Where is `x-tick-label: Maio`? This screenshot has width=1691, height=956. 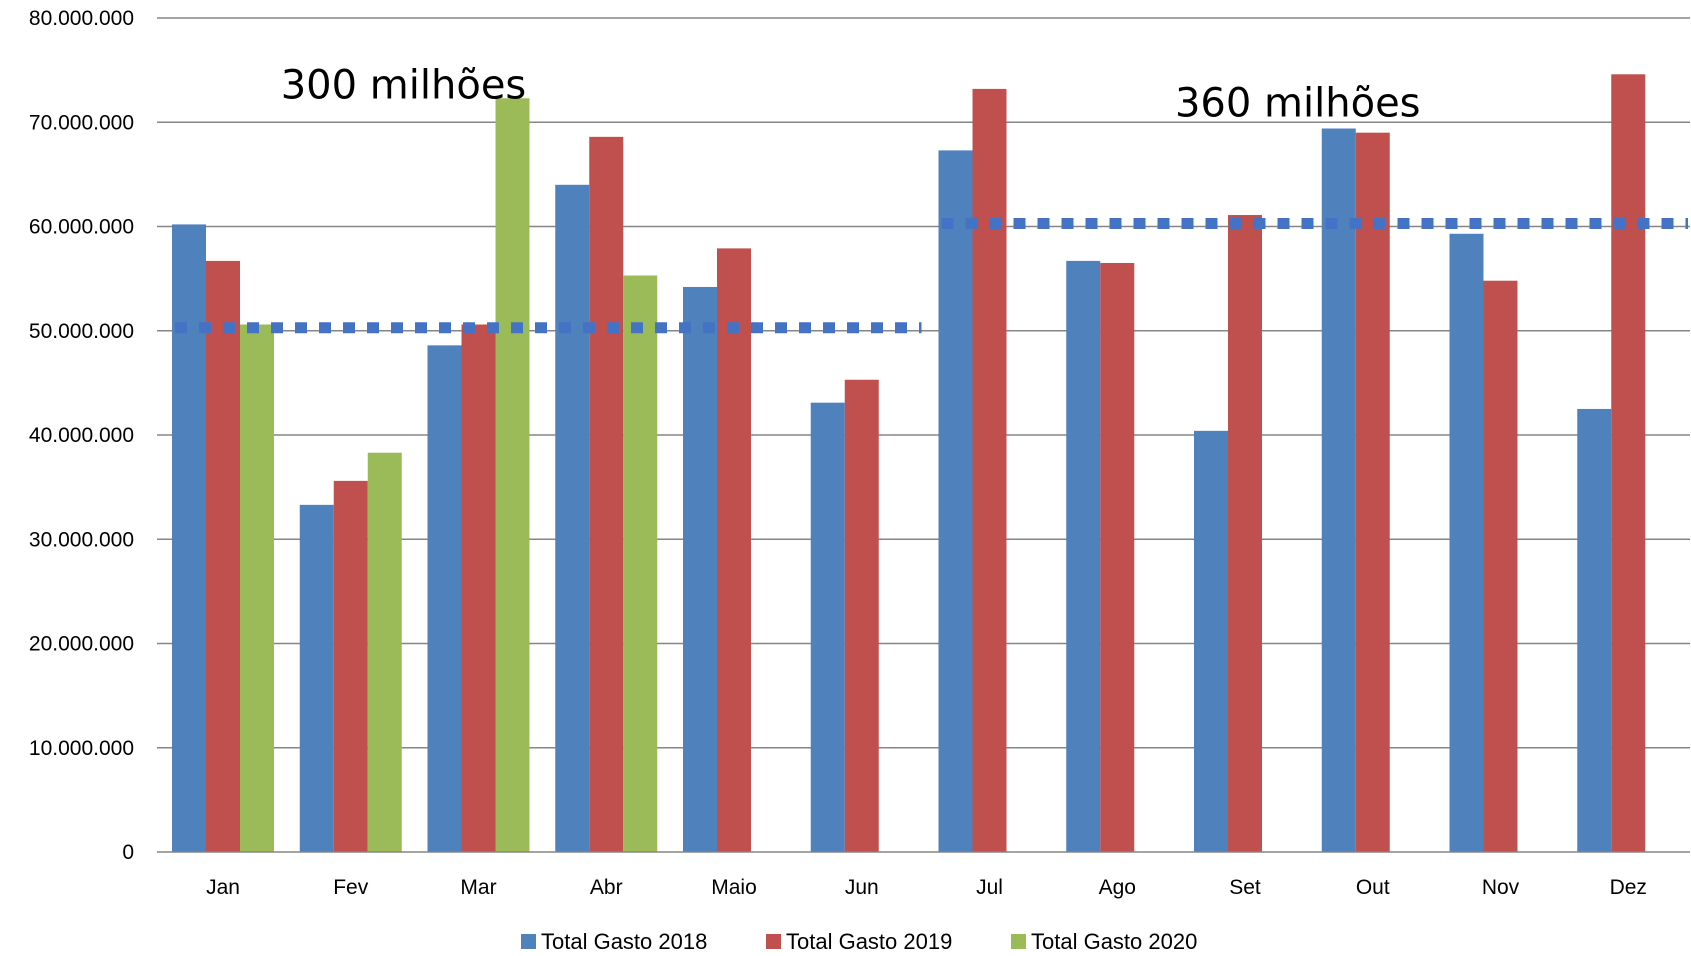
x-tick-label: Maio is located at coordinates (734, 887).